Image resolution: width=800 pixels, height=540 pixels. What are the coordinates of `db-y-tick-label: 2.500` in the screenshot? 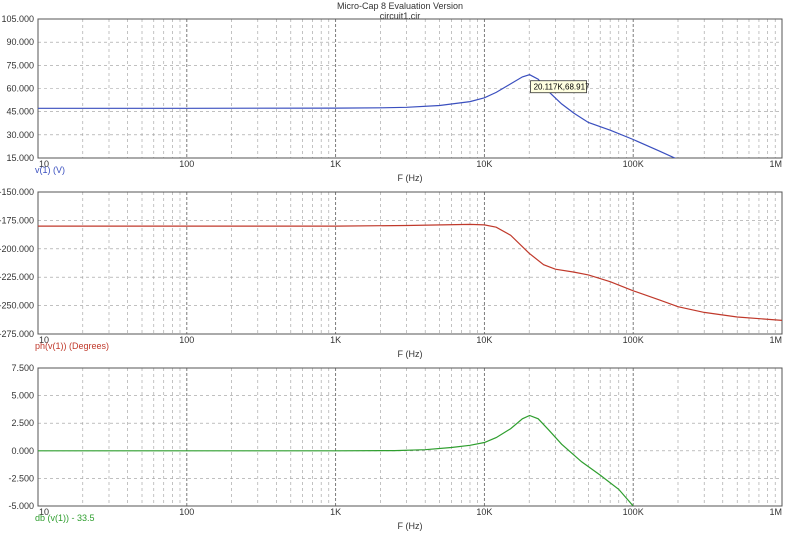 It's located at (22, 423).